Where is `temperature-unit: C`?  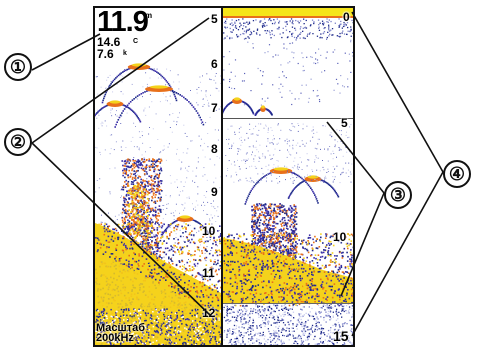 temperature-unit: C is located at coordinates (135, 41).